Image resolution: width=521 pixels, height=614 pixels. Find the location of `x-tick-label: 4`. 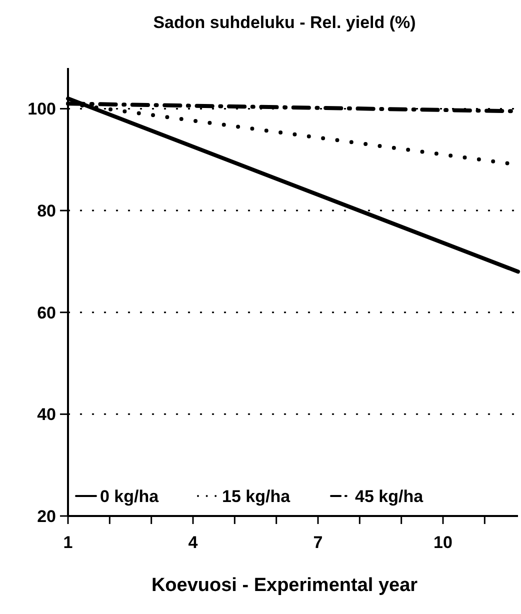

x-tick-label: 4 is located at coordinates (193, 542).